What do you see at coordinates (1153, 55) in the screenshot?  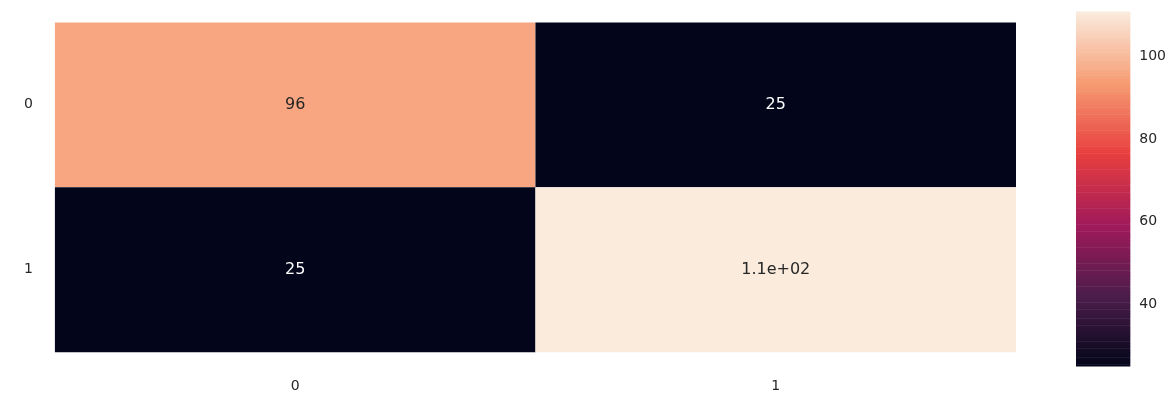 I see `color-bar-label: 100` at bounding box center [1153, 55].